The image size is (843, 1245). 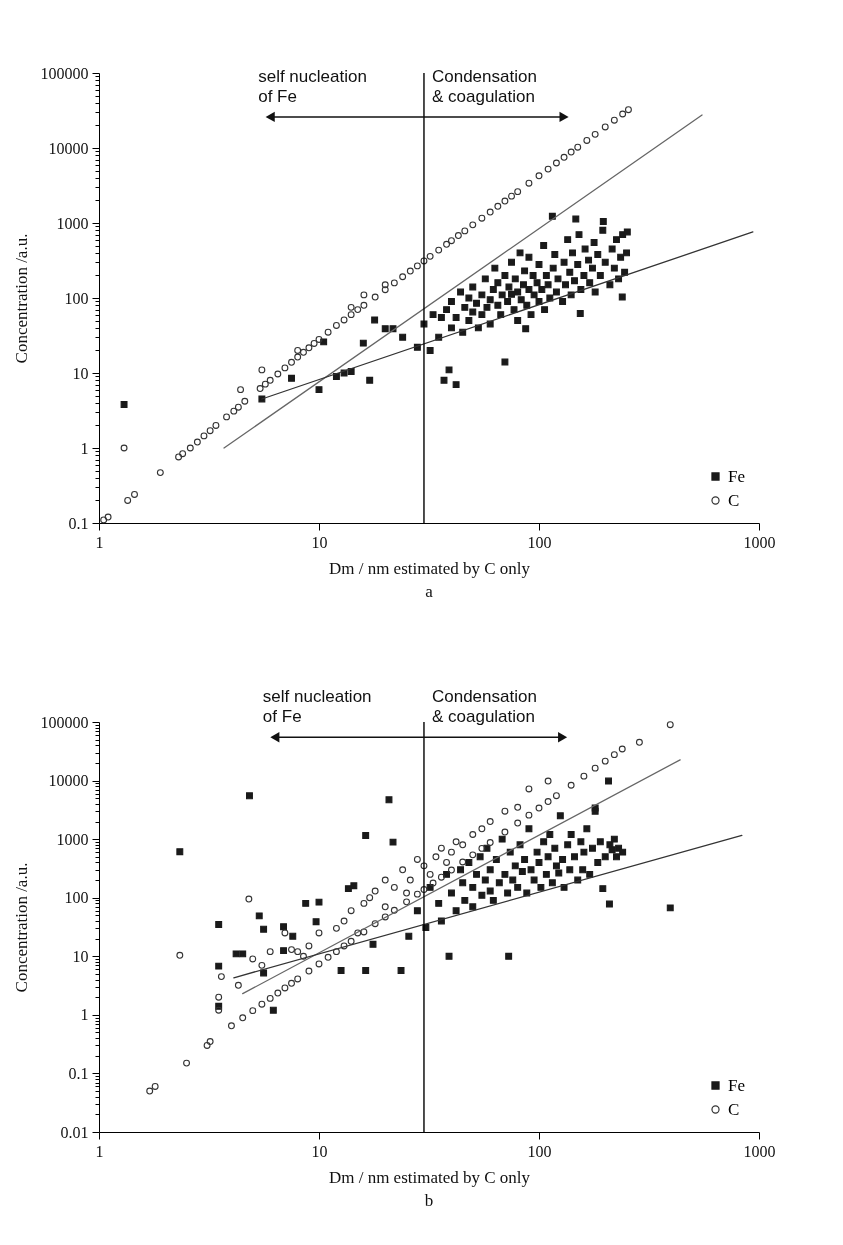 What do you see at coordinates (74, 1132) in the screenshot?
I see `y-tick-label: 0.01` at bounding box center [74, 1132].